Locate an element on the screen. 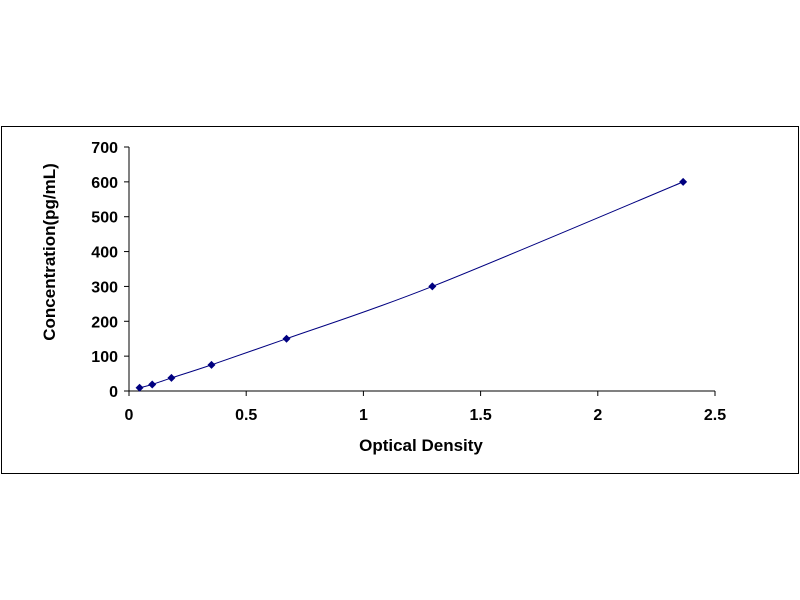  y-tick-label: 700 is located at coordinates (104, 148).